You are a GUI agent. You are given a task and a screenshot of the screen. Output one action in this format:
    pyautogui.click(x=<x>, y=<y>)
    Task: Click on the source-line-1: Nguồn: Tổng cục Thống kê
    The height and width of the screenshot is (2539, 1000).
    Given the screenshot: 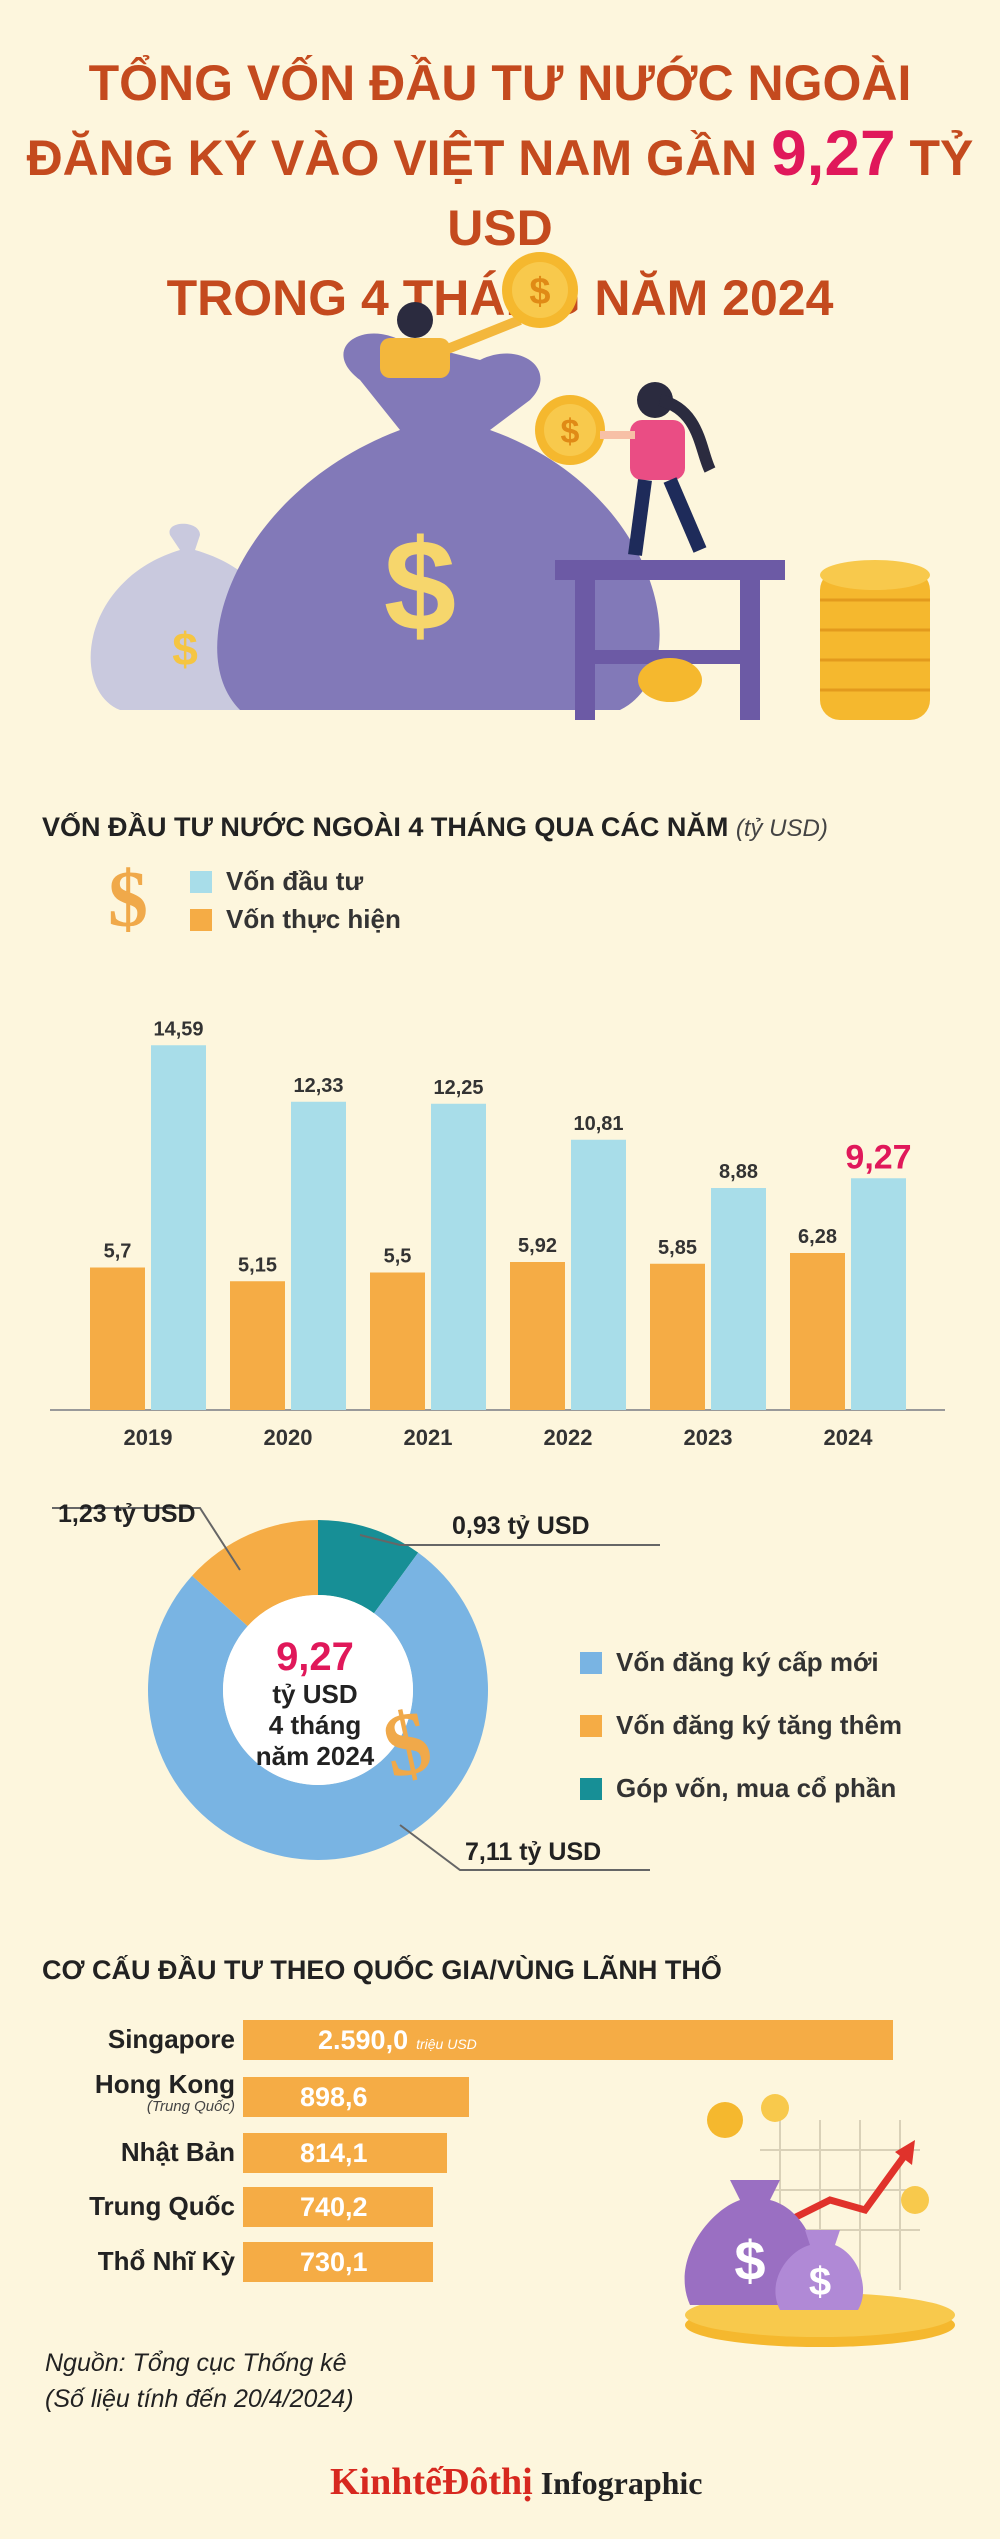 What is the action you would take?
    pyautogui.click(x=196, y=2363)
    